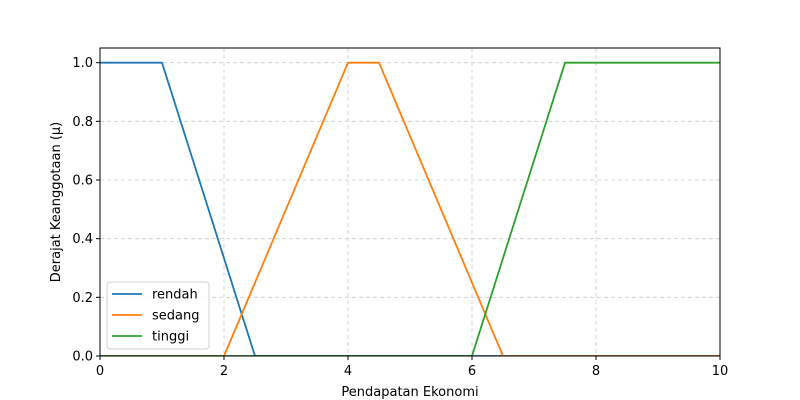  Describe the element at coordinates (409, 392) in the screenshot. I see `x-axis-label: Pendapatan Ekonomi` at that location.